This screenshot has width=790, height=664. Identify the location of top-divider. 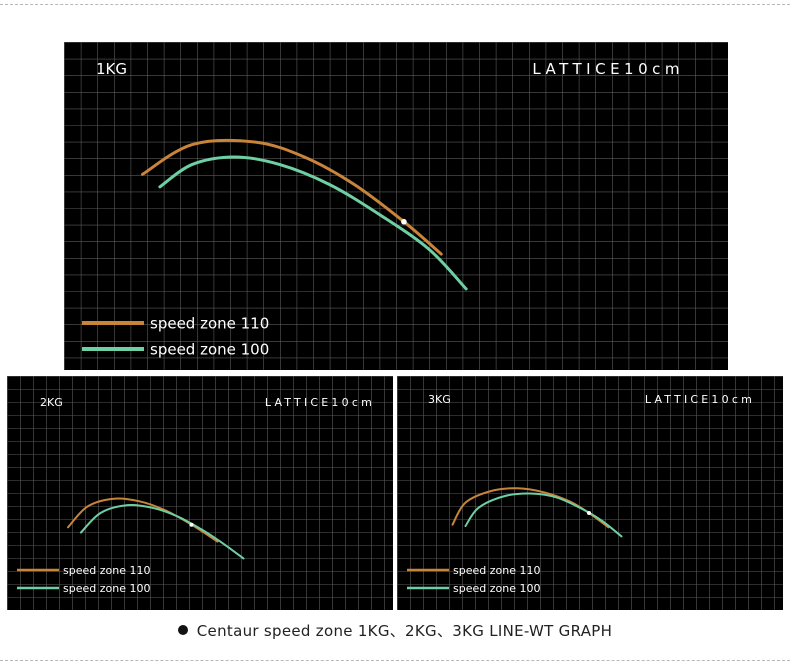
(395, 4).